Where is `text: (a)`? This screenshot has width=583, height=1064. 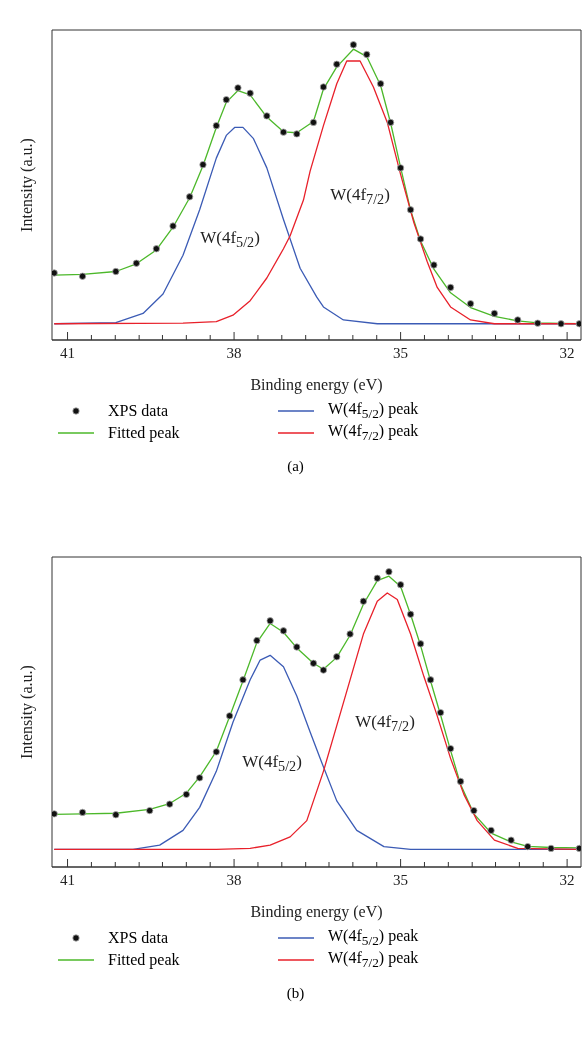
text: (a) is located at coordinates (295, 466).